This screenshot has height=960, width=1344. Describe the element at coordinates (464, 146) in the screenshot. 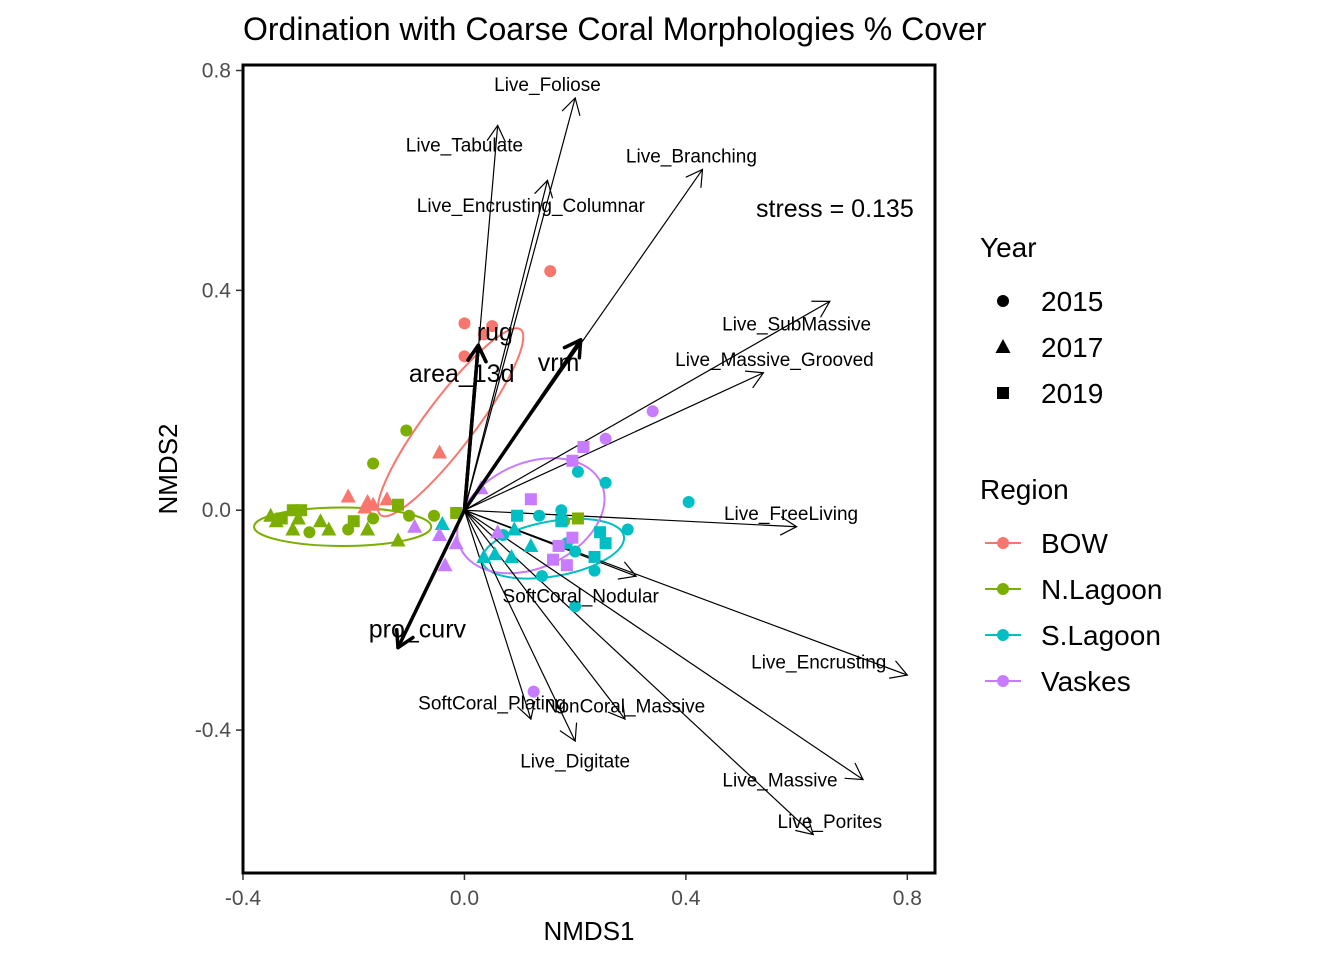

I see `species-label-live-tabulate: Live_Tabulate` at that location.